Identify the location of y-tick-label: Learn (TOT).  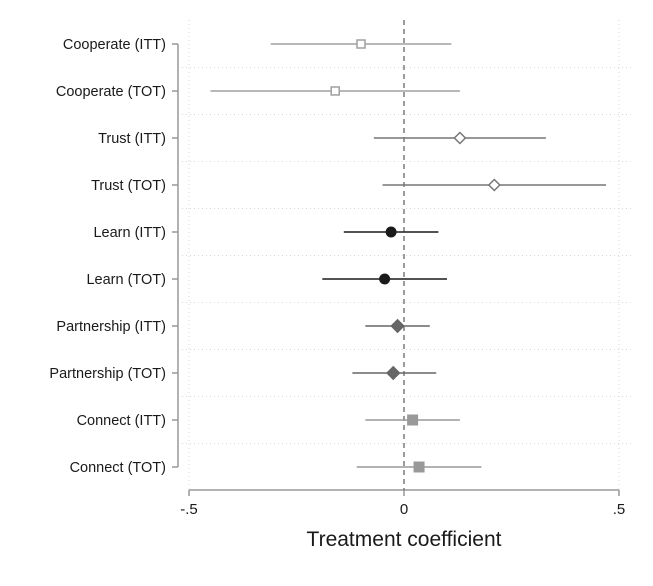
(126, 280).